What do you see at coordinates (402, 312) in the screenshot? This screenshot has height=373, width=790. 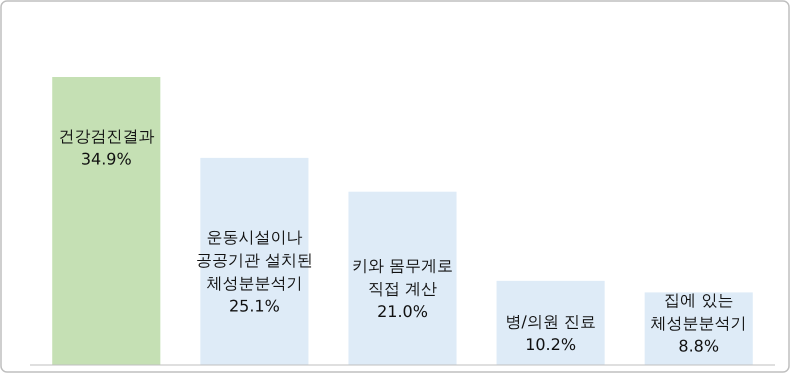 I see `data-label: 21.0%` at bounding box center [402, 312].